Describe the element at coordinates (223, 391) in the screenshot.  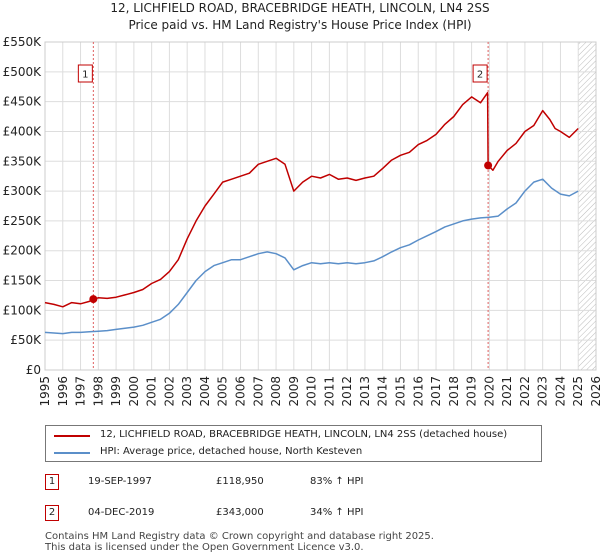
I see `x-tick-label: 2005` at that location.